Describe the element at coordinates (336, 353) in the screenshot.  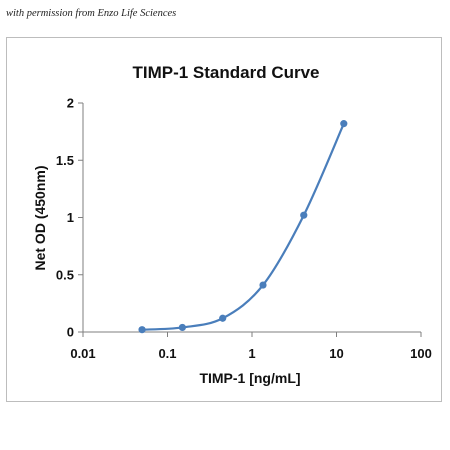
I see `x-tick-label: 10` at that location.